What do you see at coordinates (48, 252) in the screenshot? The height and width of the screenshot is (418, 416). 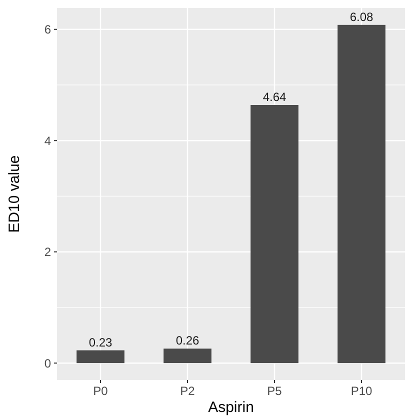 I see `y-tick-label: 2` at bounding box center [48, 252].